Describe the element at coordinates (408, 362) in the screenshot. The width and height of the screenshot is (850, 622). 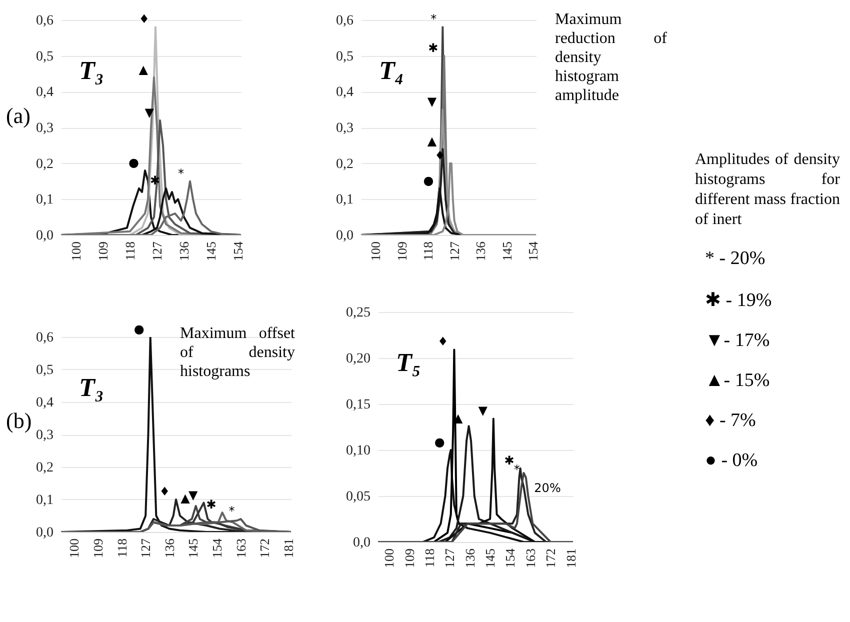
I see `text: T₅` at that location.